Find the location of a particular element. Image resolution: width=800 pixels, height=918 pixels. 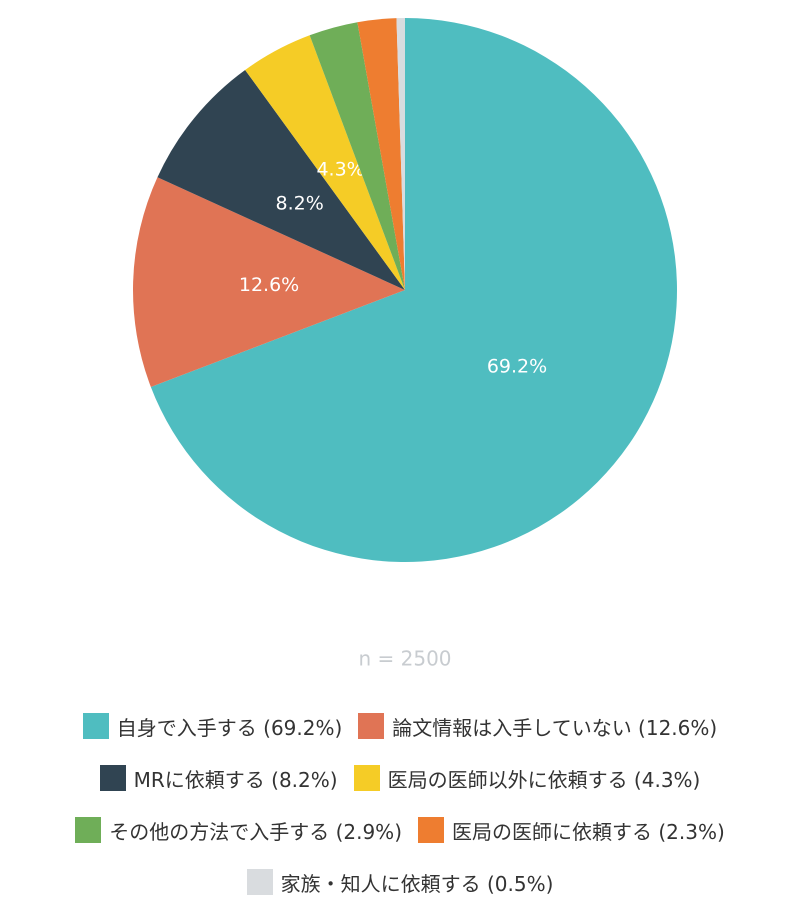

legend-item: 自身で入手する (69.2%) is located at coordinates (212, 726).